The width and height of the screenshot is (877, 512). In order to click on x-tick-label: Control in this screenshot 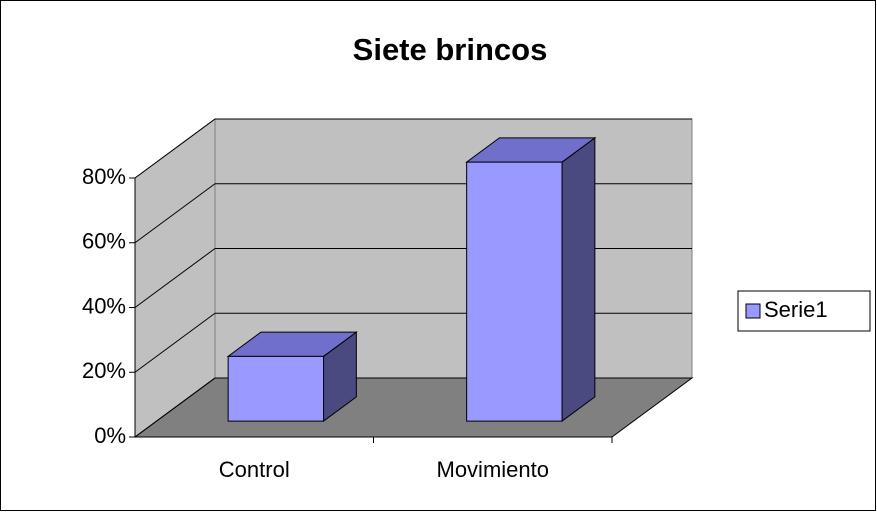, I will do `click(254, 469)`.